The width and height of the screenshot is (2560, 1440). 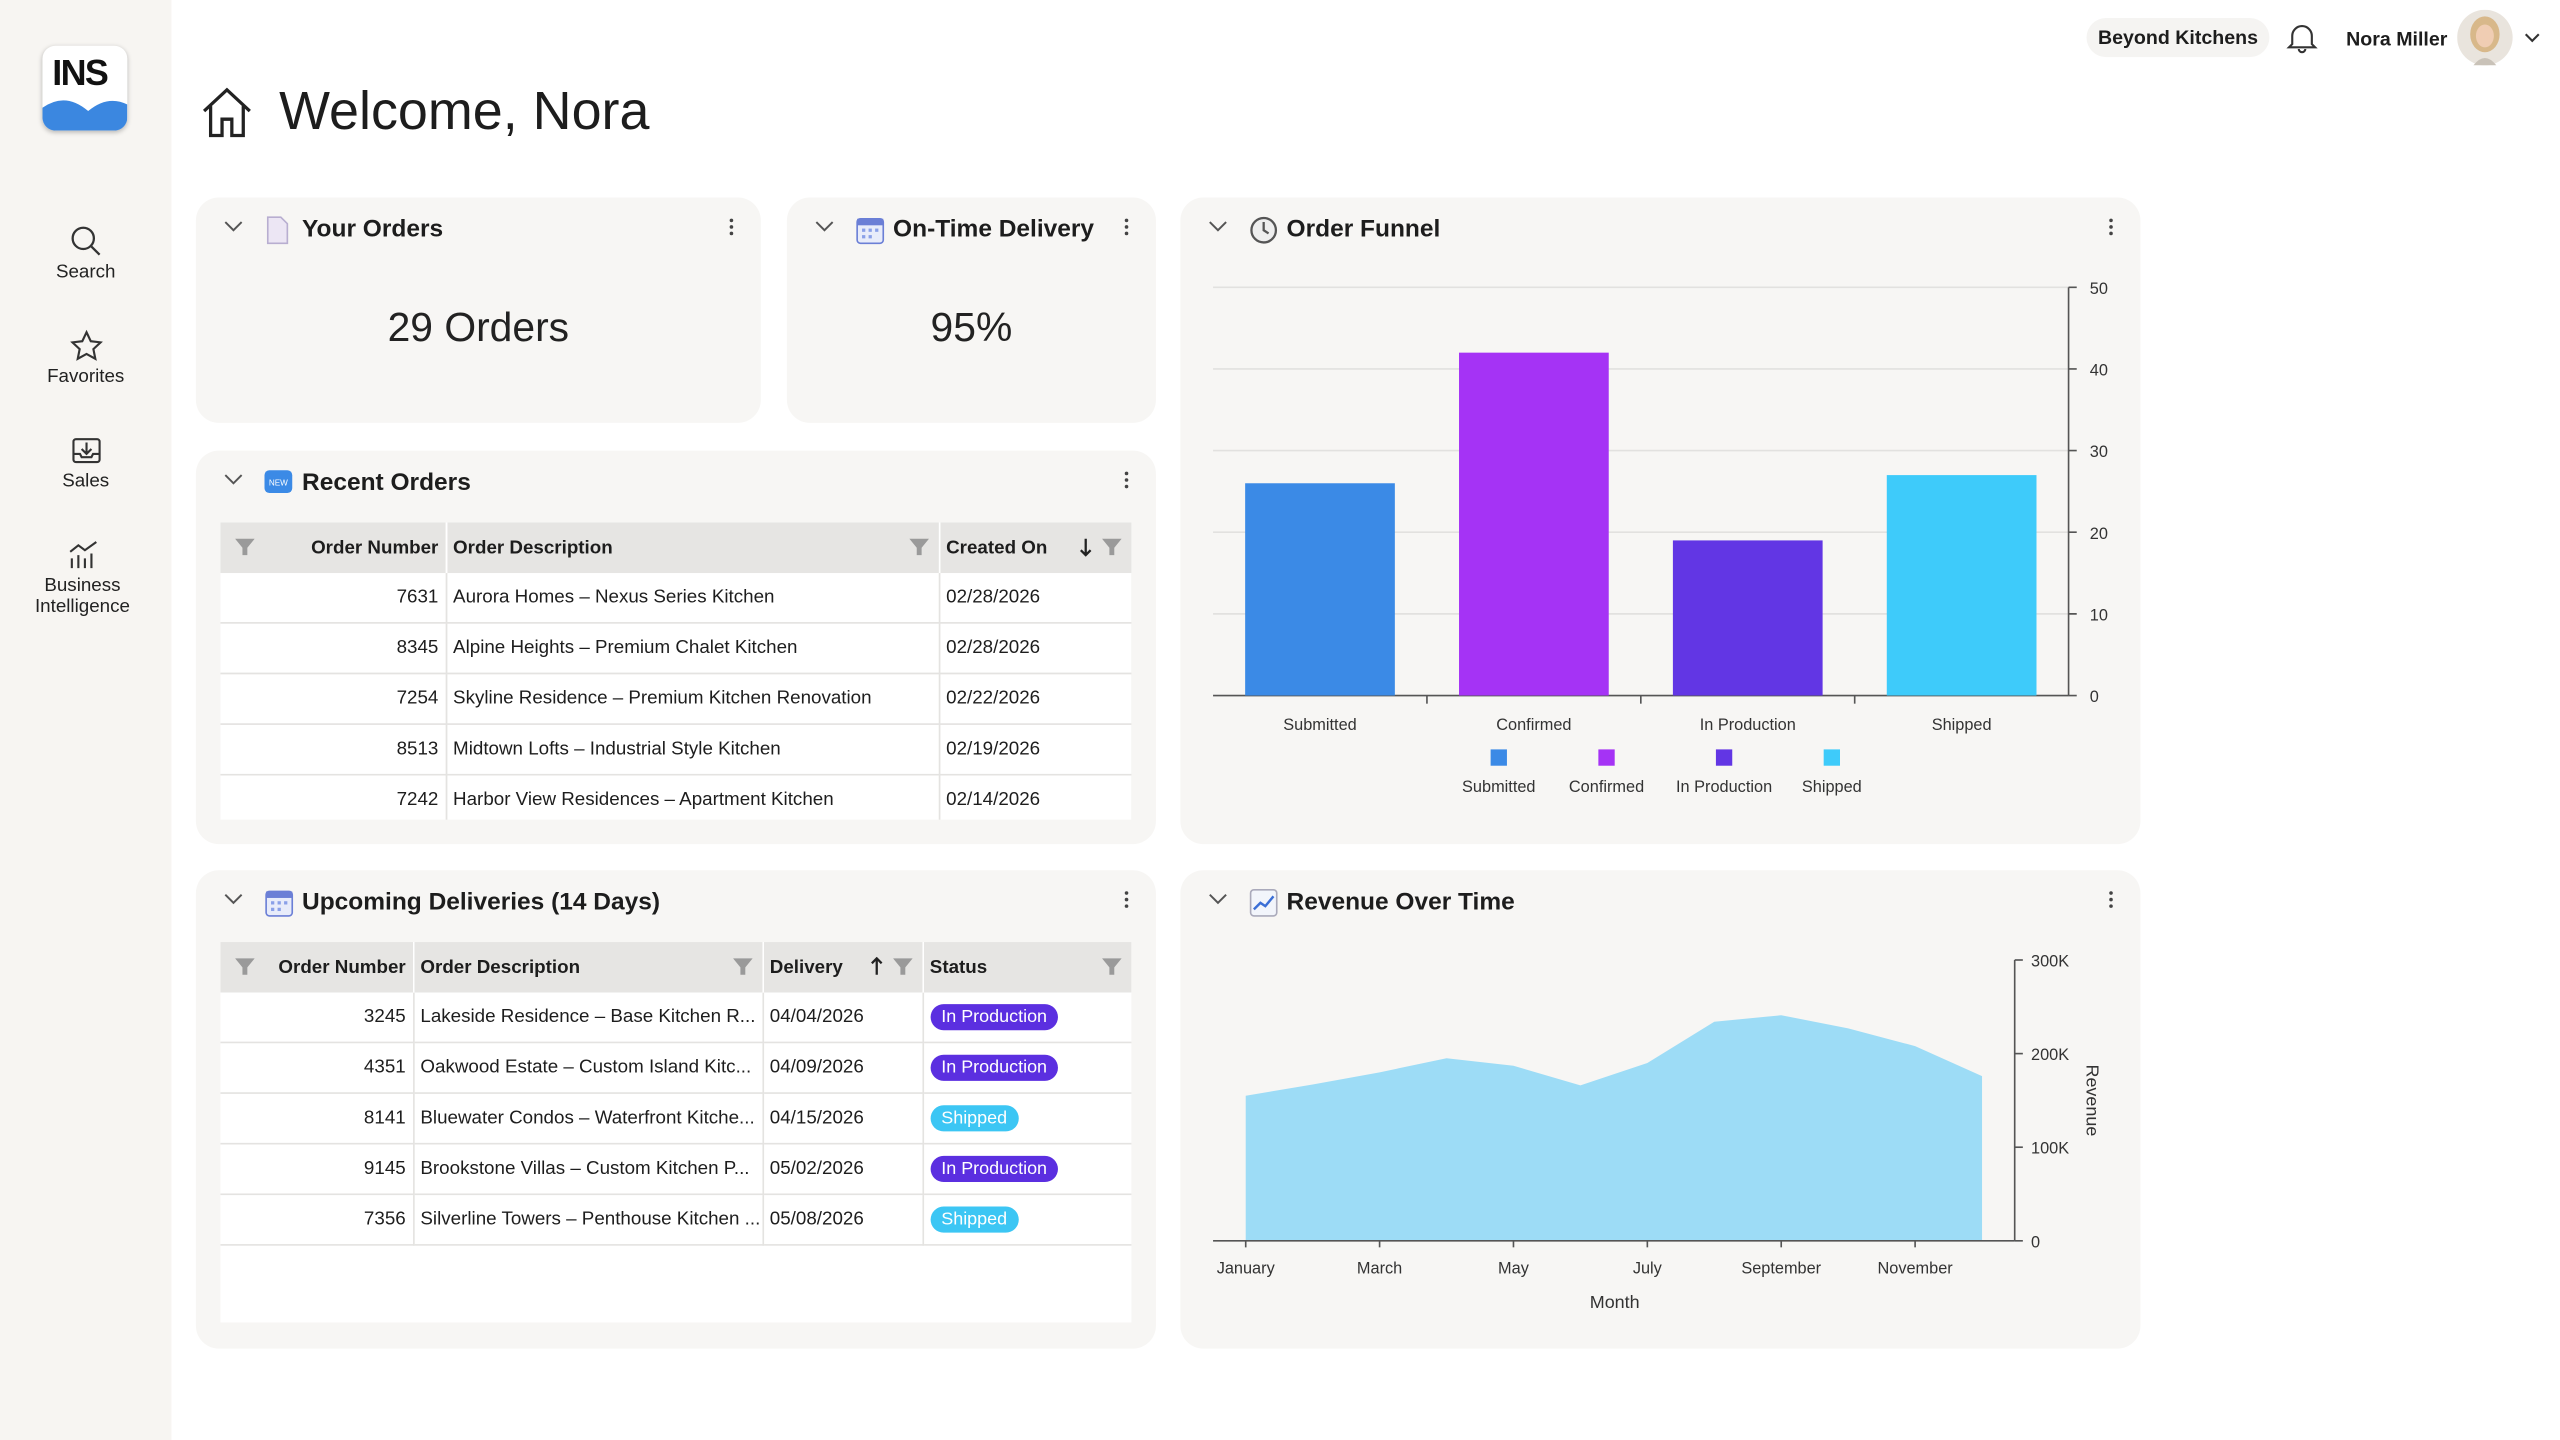 I want to click on trend-icon, so click(x=1263, y=902).